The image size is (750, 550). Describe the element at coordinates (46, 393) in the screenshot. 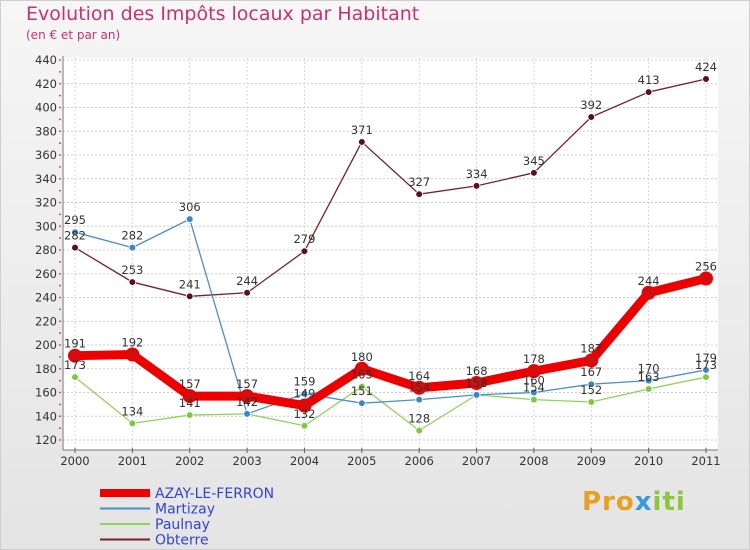

I see `y-tick-label: 160` at that location.